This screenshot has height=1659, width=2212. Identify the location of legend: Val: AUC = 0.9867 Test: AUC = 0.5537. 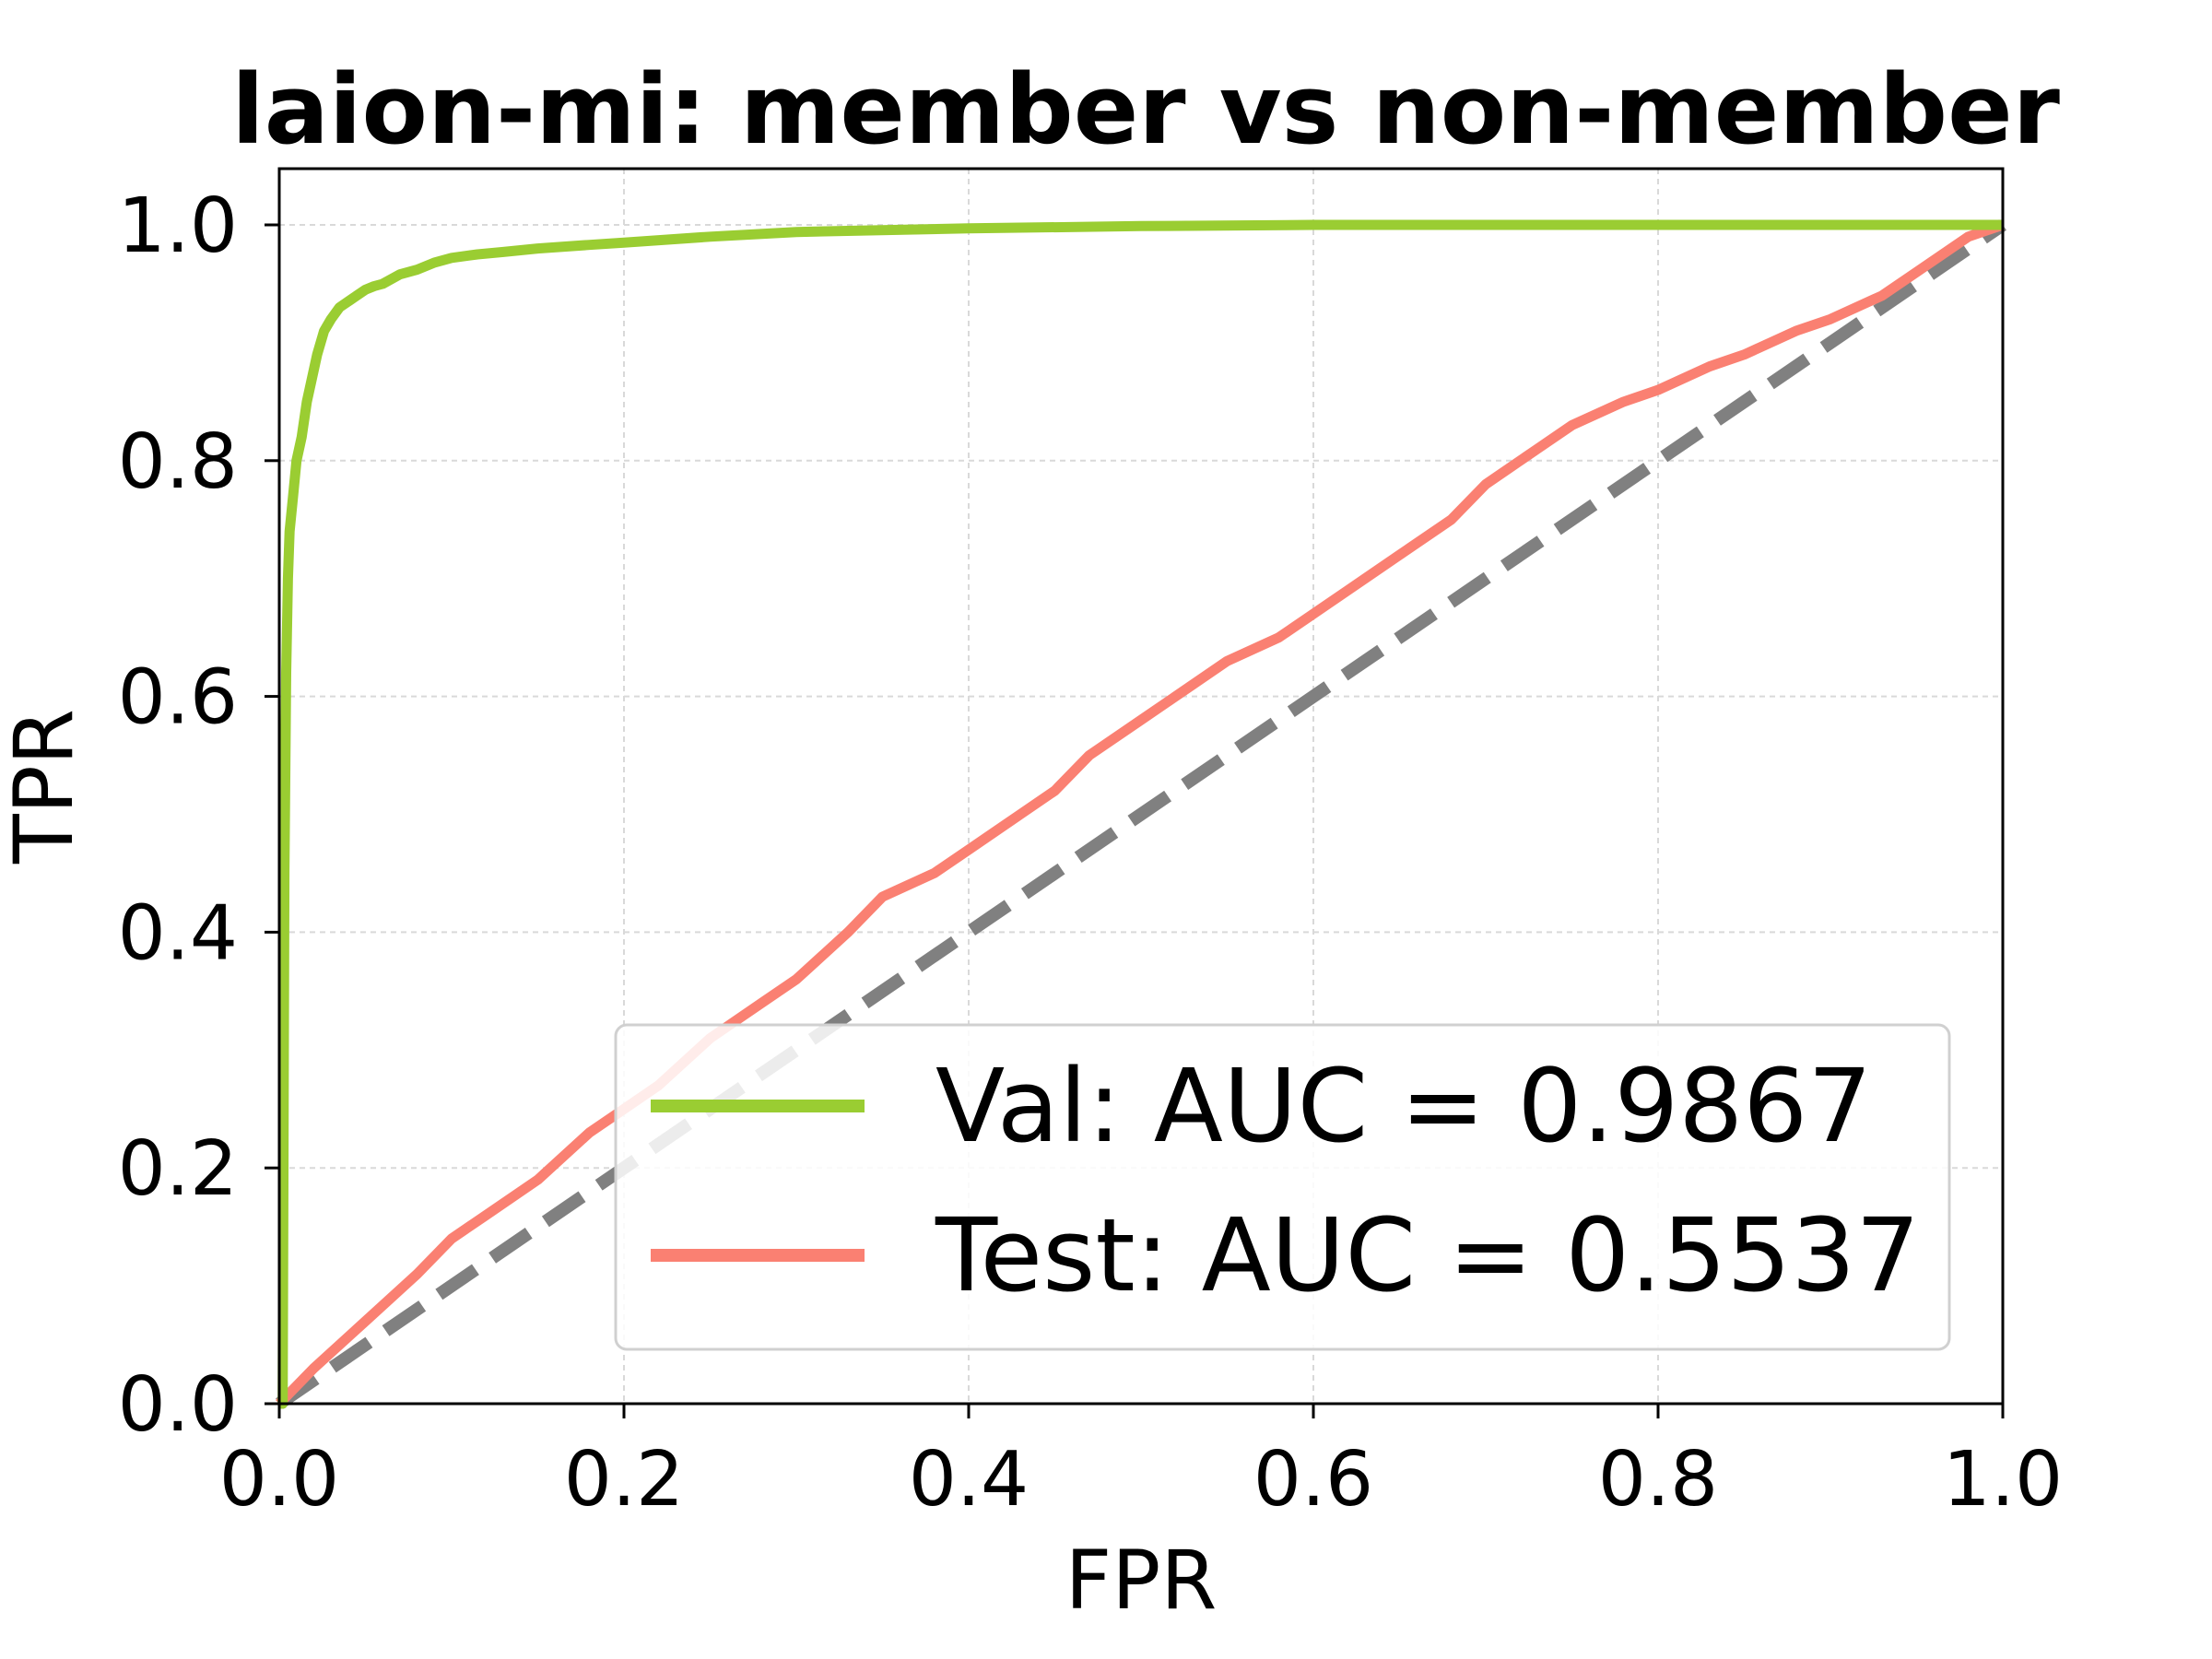
(1282, 1187).